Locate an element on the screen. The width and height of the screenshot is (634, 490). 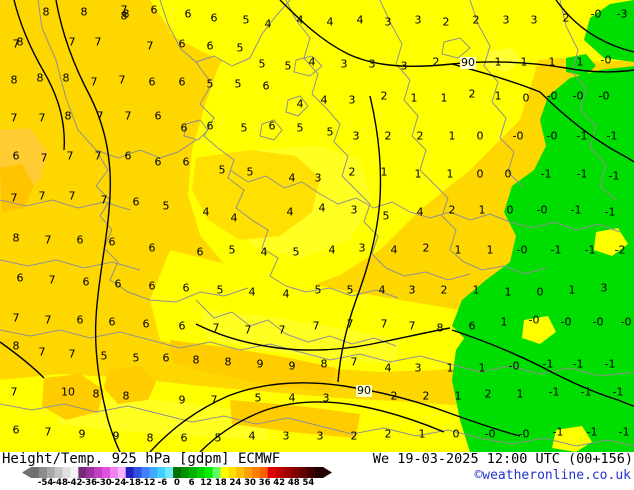
product-title: Height/Temp. 925 hPa [gdpm] ECMWF is located at coordinates (141, 459).